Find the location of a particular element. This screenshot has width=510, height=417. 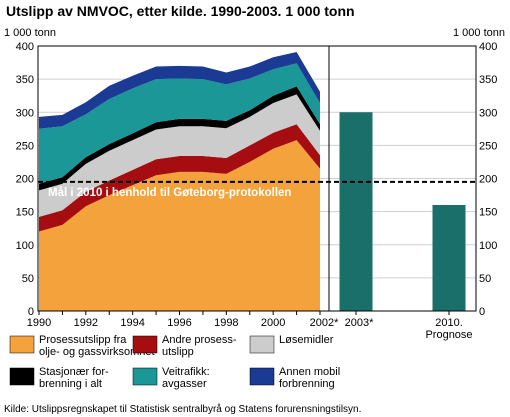

left-axis-unit: 1 000 tonn is located at coordinates (30, 33).